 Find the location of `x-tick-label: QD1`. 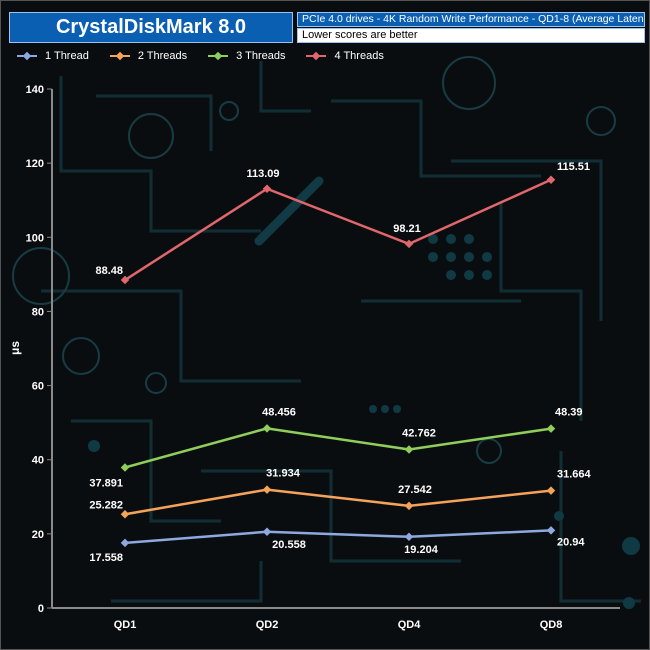

x-tick-label: QD1 is located at coordinates (125, 625).